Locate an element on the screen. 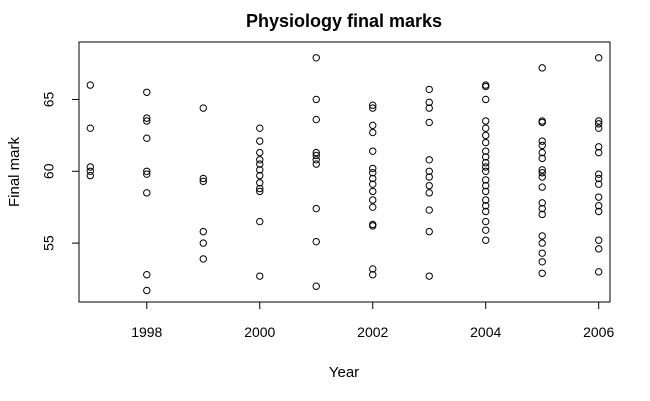 This screenshot has height=401, width=650. x-tick-label: 2000 is located at coordinates (259, 332).